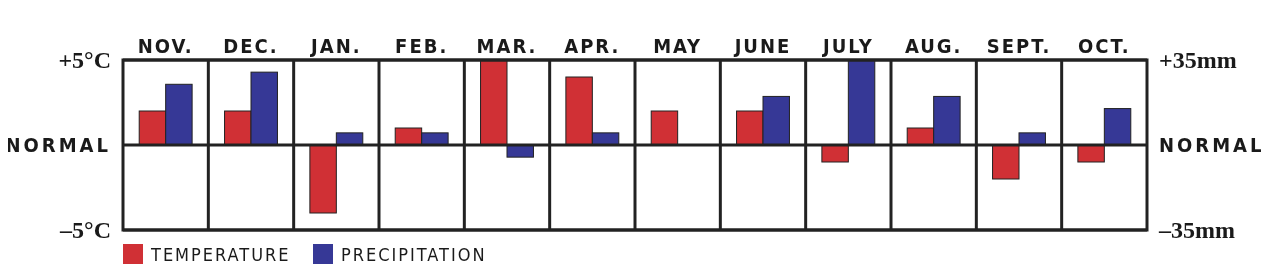 Image resolution: width=1280 pixels, height=280 pixels. I want to click on y2-tick-label: –35mm, so click(1196, 230).